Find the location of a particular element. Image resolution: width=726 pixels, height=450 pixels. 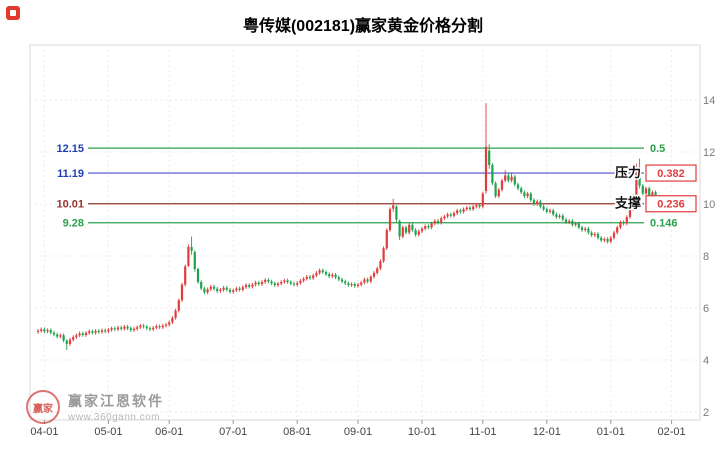

x-axis-label: 06-01 is located at coordinates (169, 432).